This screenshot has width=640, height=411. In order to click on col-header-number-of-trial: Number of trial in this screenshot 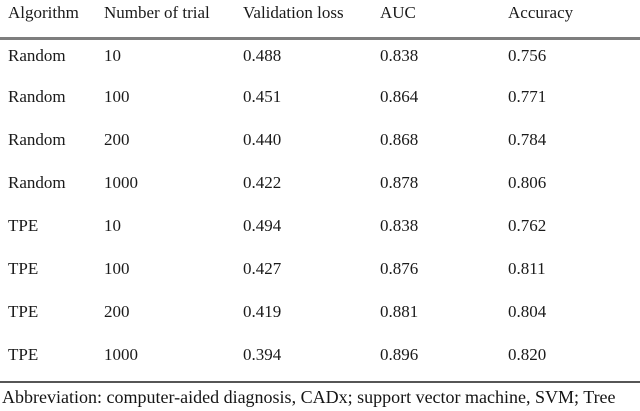, I will do `click(157, 12)`.